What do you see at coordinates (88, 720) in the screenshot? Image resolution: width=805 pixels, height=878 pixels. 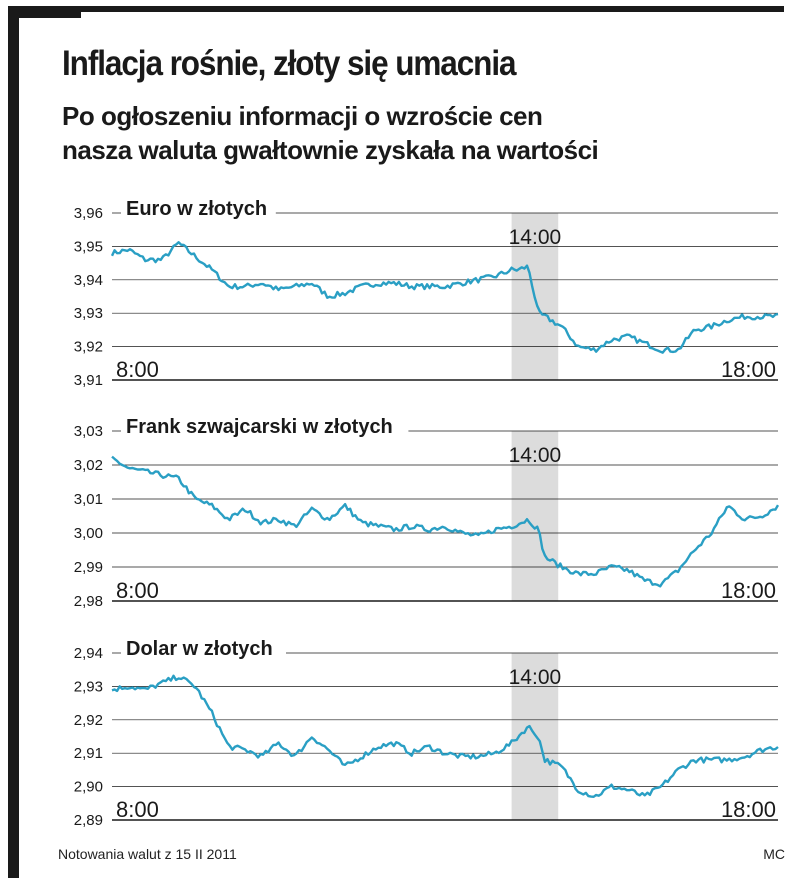 I see `y-tick-label: 2,92` at bounding box center [88, 720].